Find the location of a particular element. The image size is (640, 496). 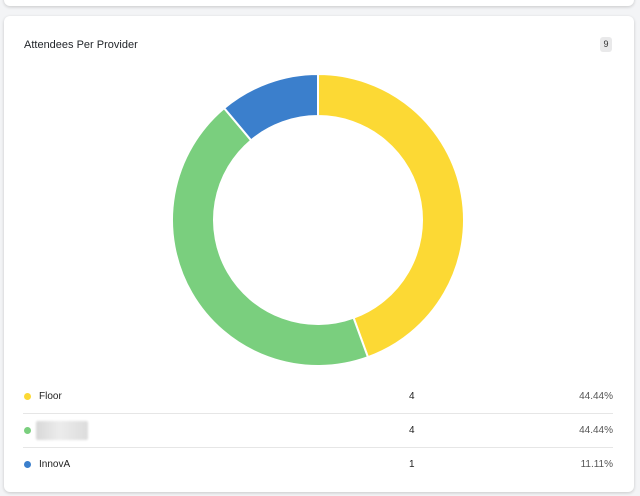

legend-value-innova: 1 is located at coordinates (412, 464).